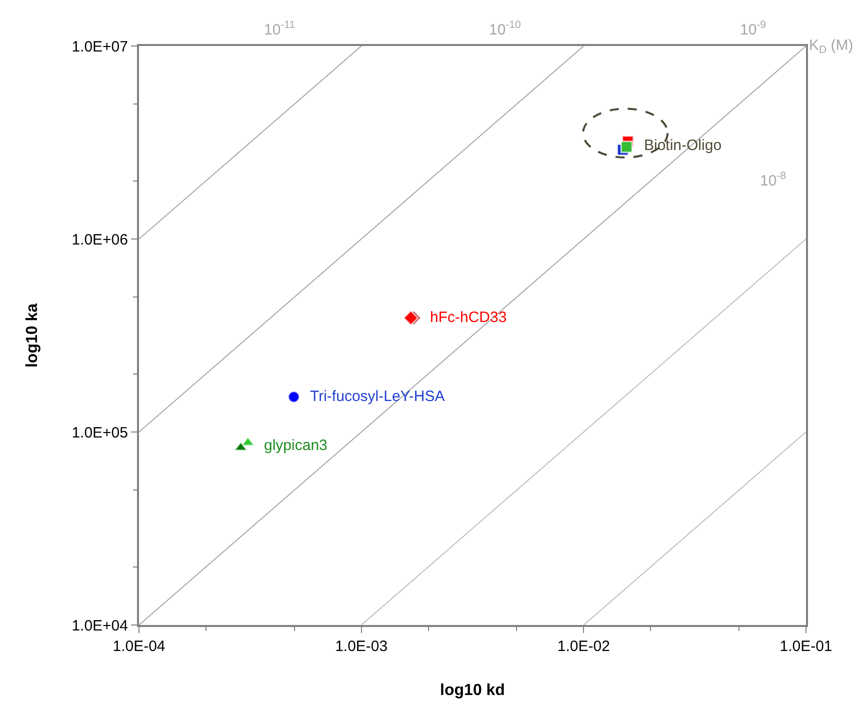 The image size is (866, 720). What do you see at coordinates (280, 28) in the screenshot?
I see `text: 10$^{-11}$` at bounding box center [280, 28].